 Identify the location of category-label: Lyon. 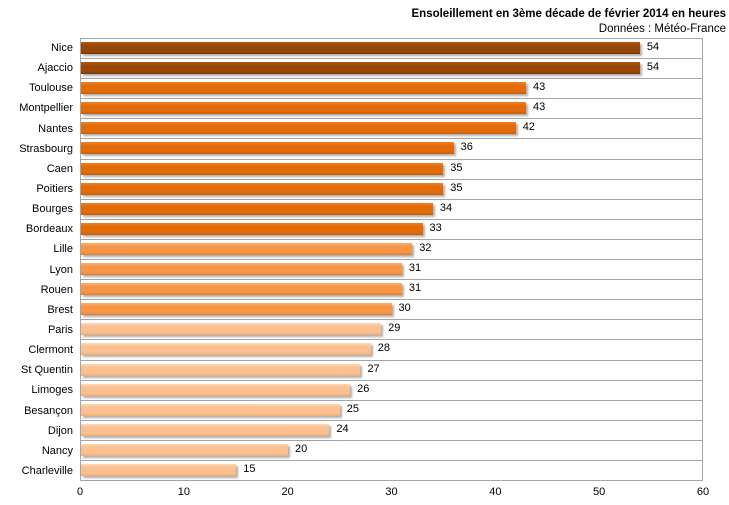
(61, 269).